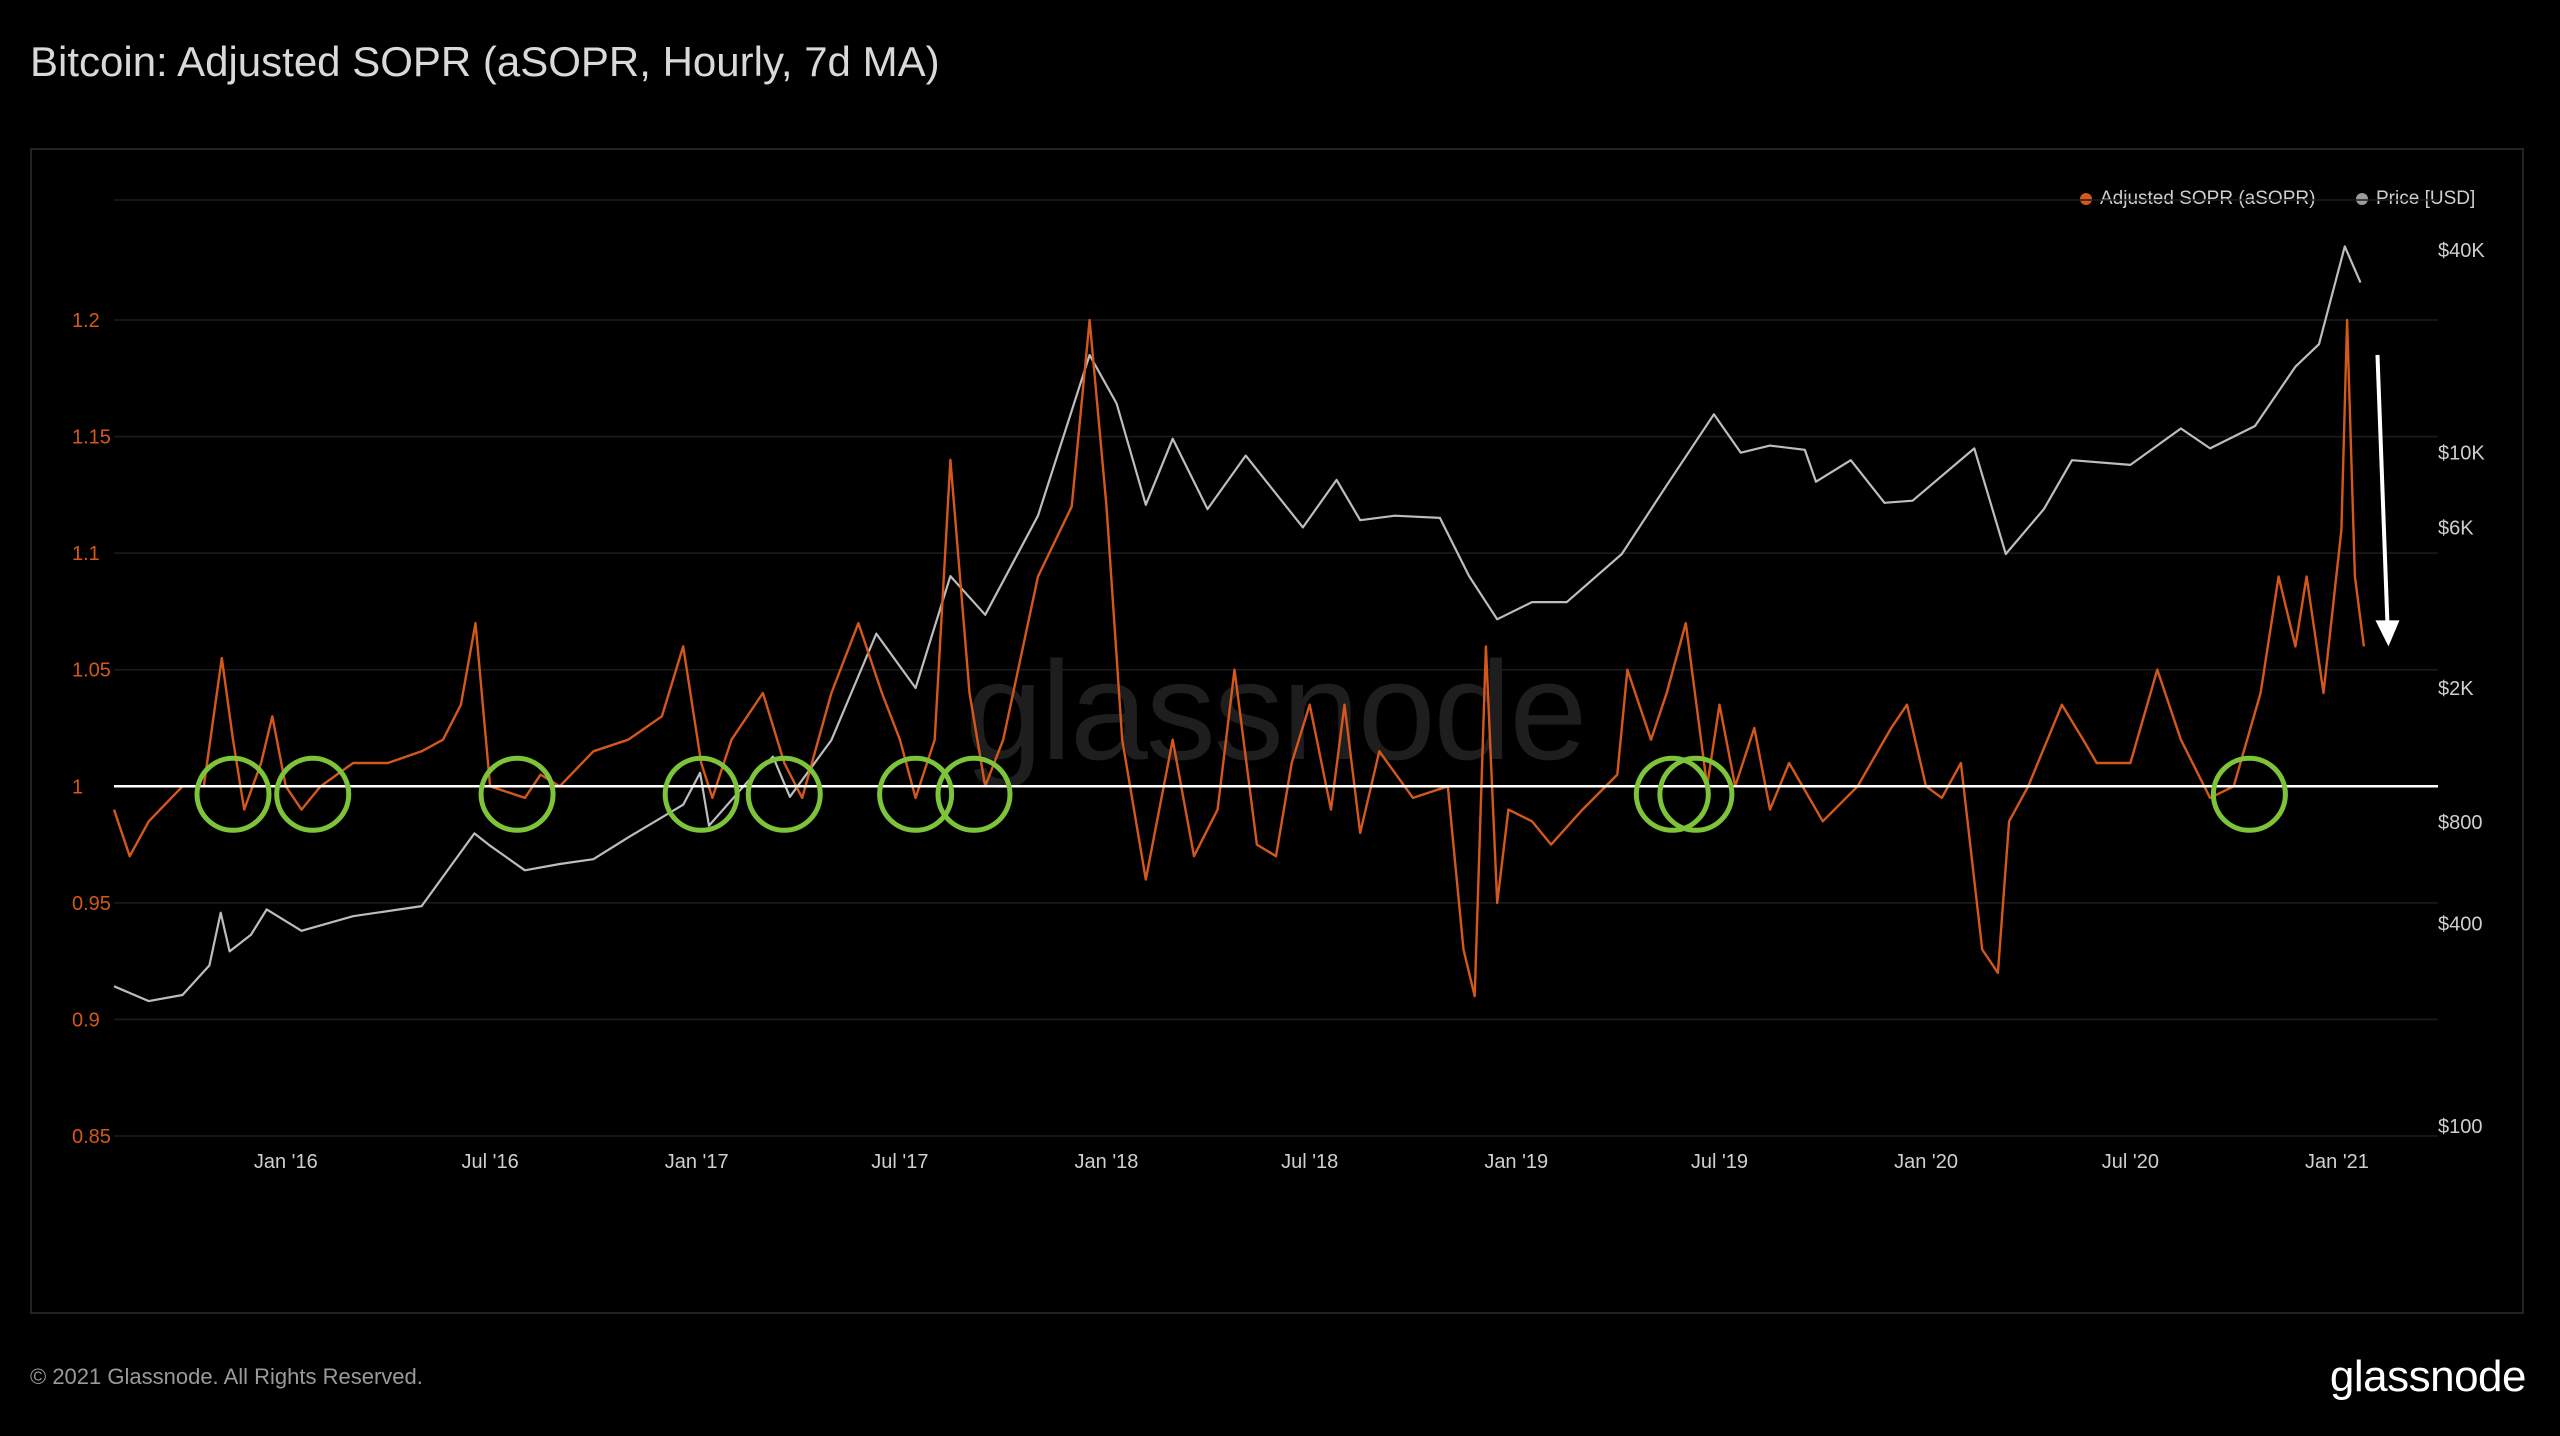  I want to click on right-axis-tick-label: $6K, so click(2456, 528).